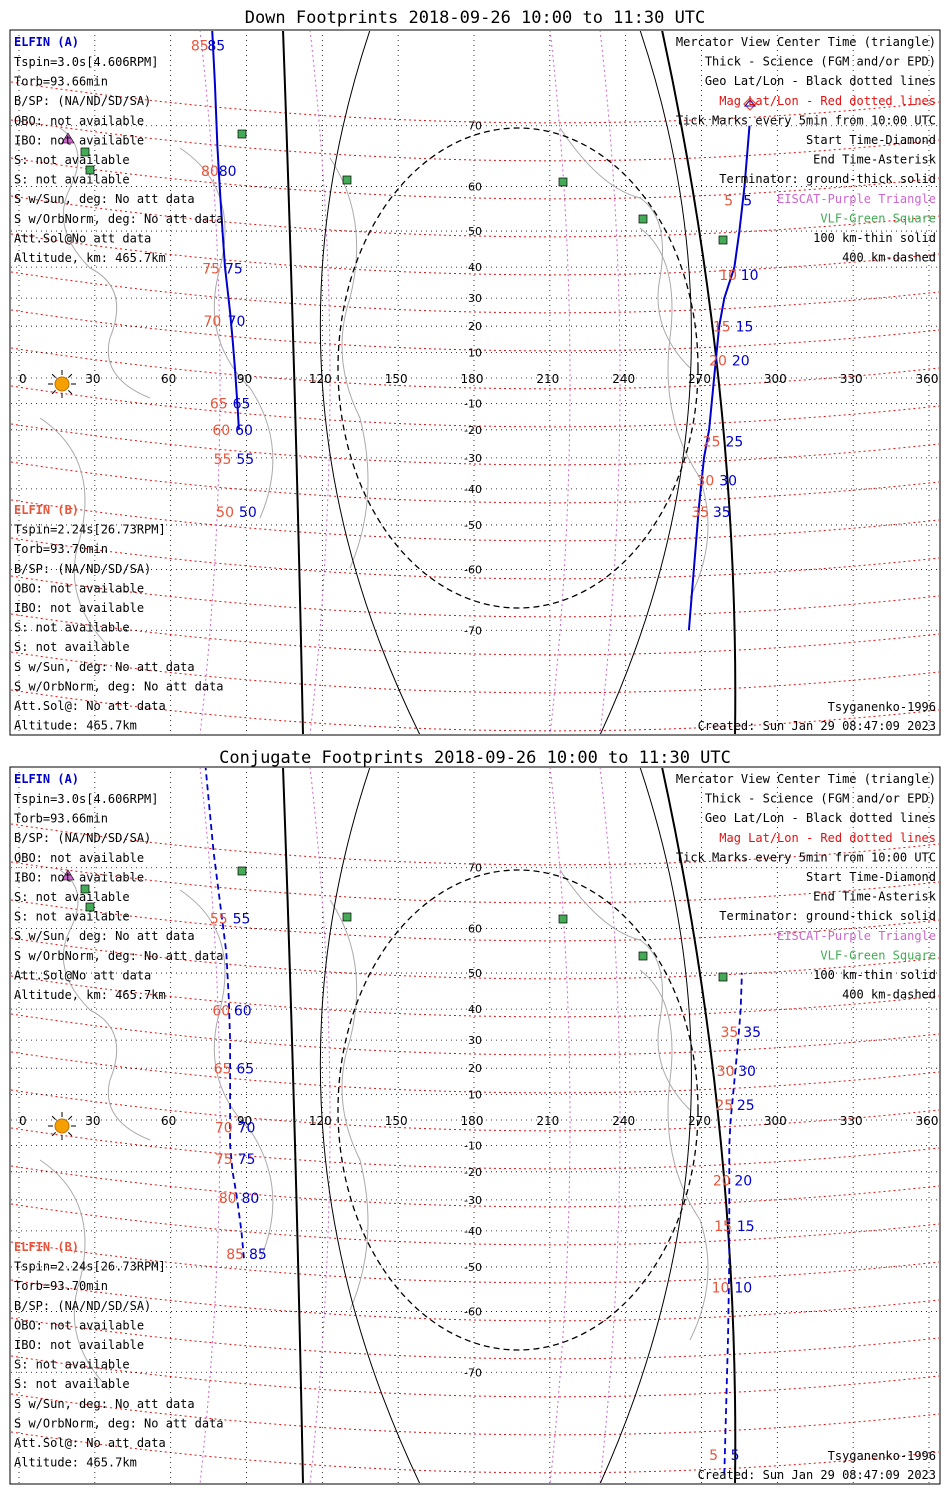  What do you see at coordinates (82, 838) in the screenshot?
I see `elfin-a-info-line: B/SP: (NA/ND/SD/SA)` at bounding box center [82, 838].